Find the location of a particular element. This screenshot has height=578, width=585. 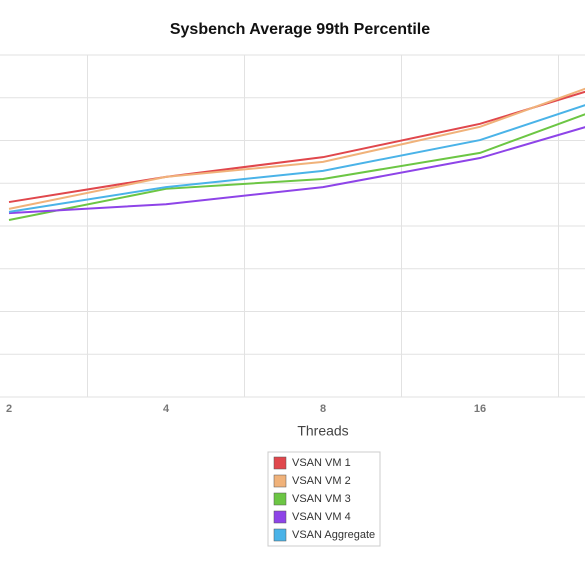

legend-label: VSAN Aggregate is located at coordinates (333, 535).